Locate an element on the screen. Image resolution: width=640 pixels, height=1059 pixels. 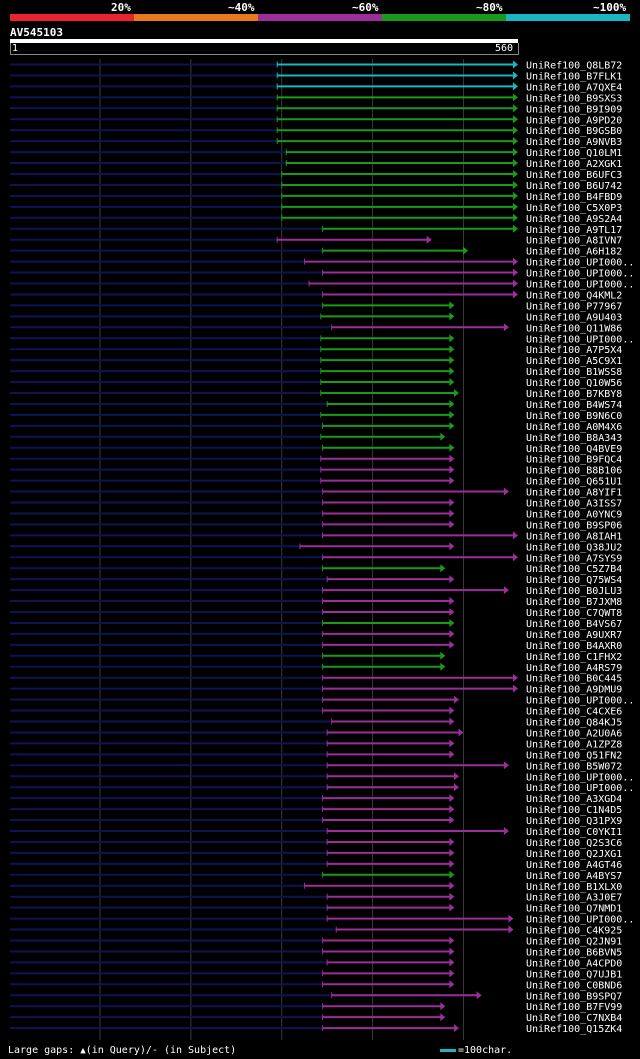
hit-label: UniRef100_A0M4X6 is located at coordinates (574, 427).